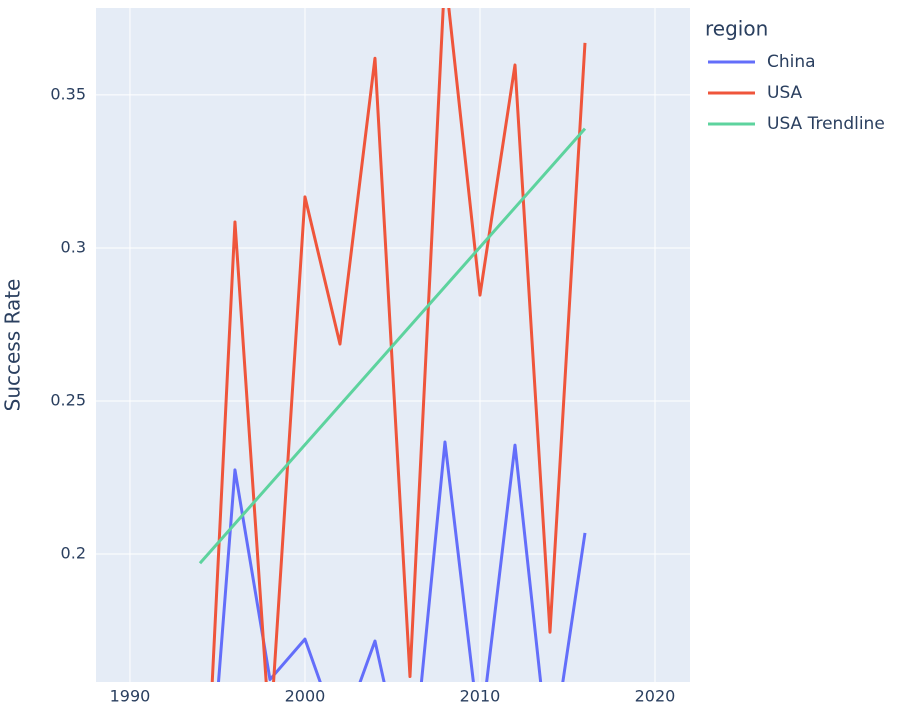 The height and width of the screenshot is (722, 924). What do you see at coordinates (655, 696) in the screenshot?
I see `x-tick-label: 2020` at bounding box center [655, 696].